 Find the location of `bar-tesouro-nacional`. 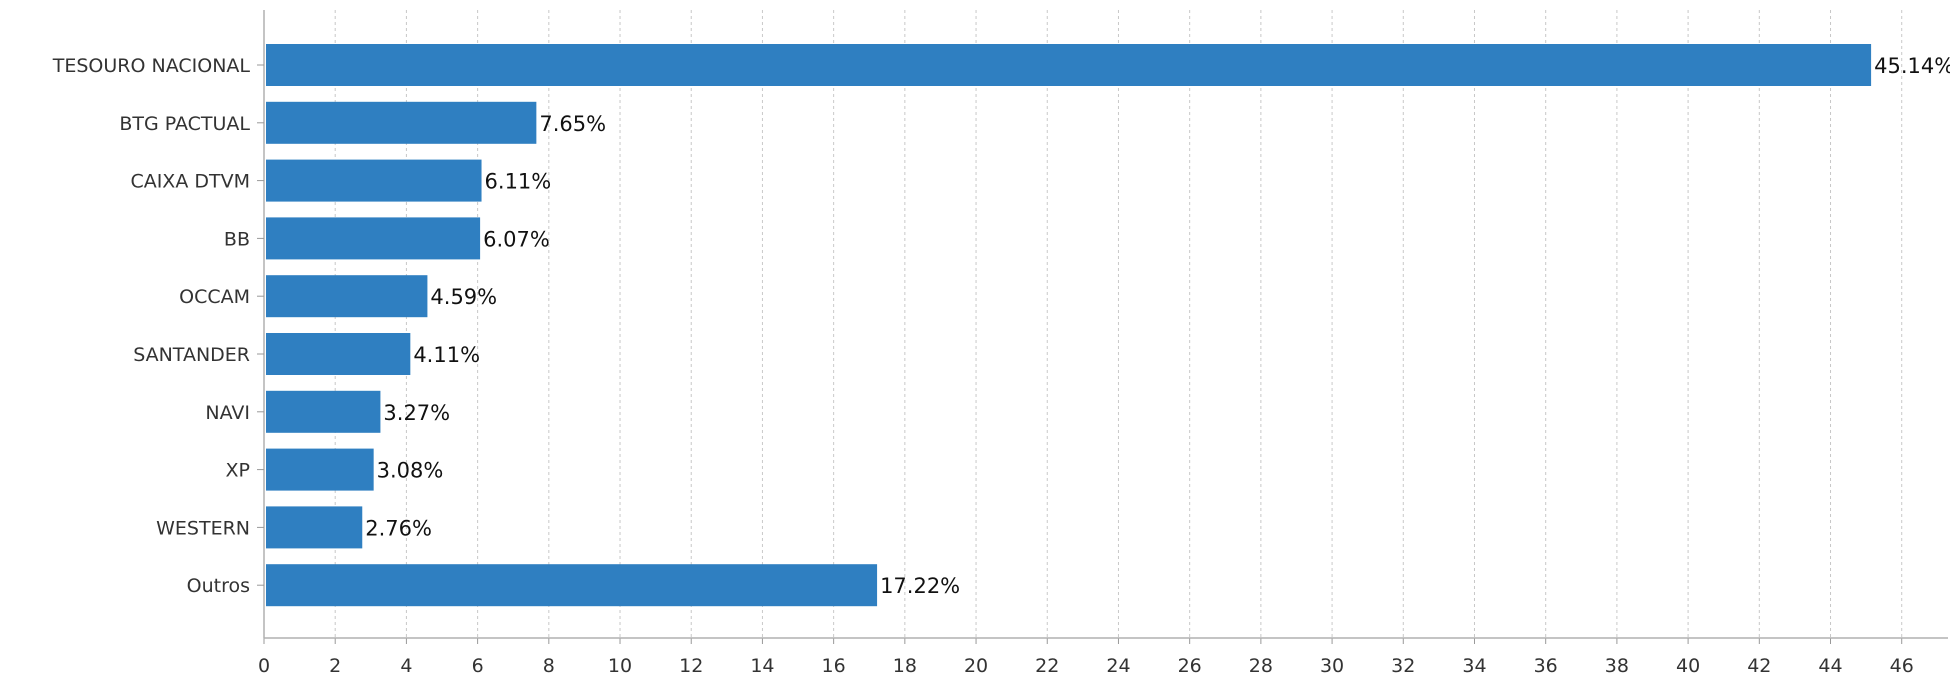

bar-tesouro-nacional is located at coordinates (1069, 65).